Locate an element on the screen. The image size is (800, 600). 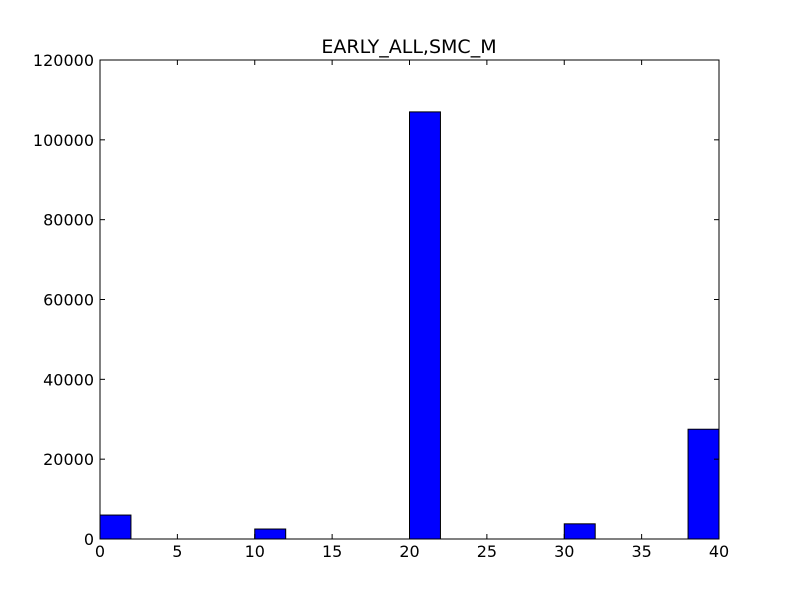
chart-title: EARLY_ALL,SMC_M is located at coordinates (408, 47).